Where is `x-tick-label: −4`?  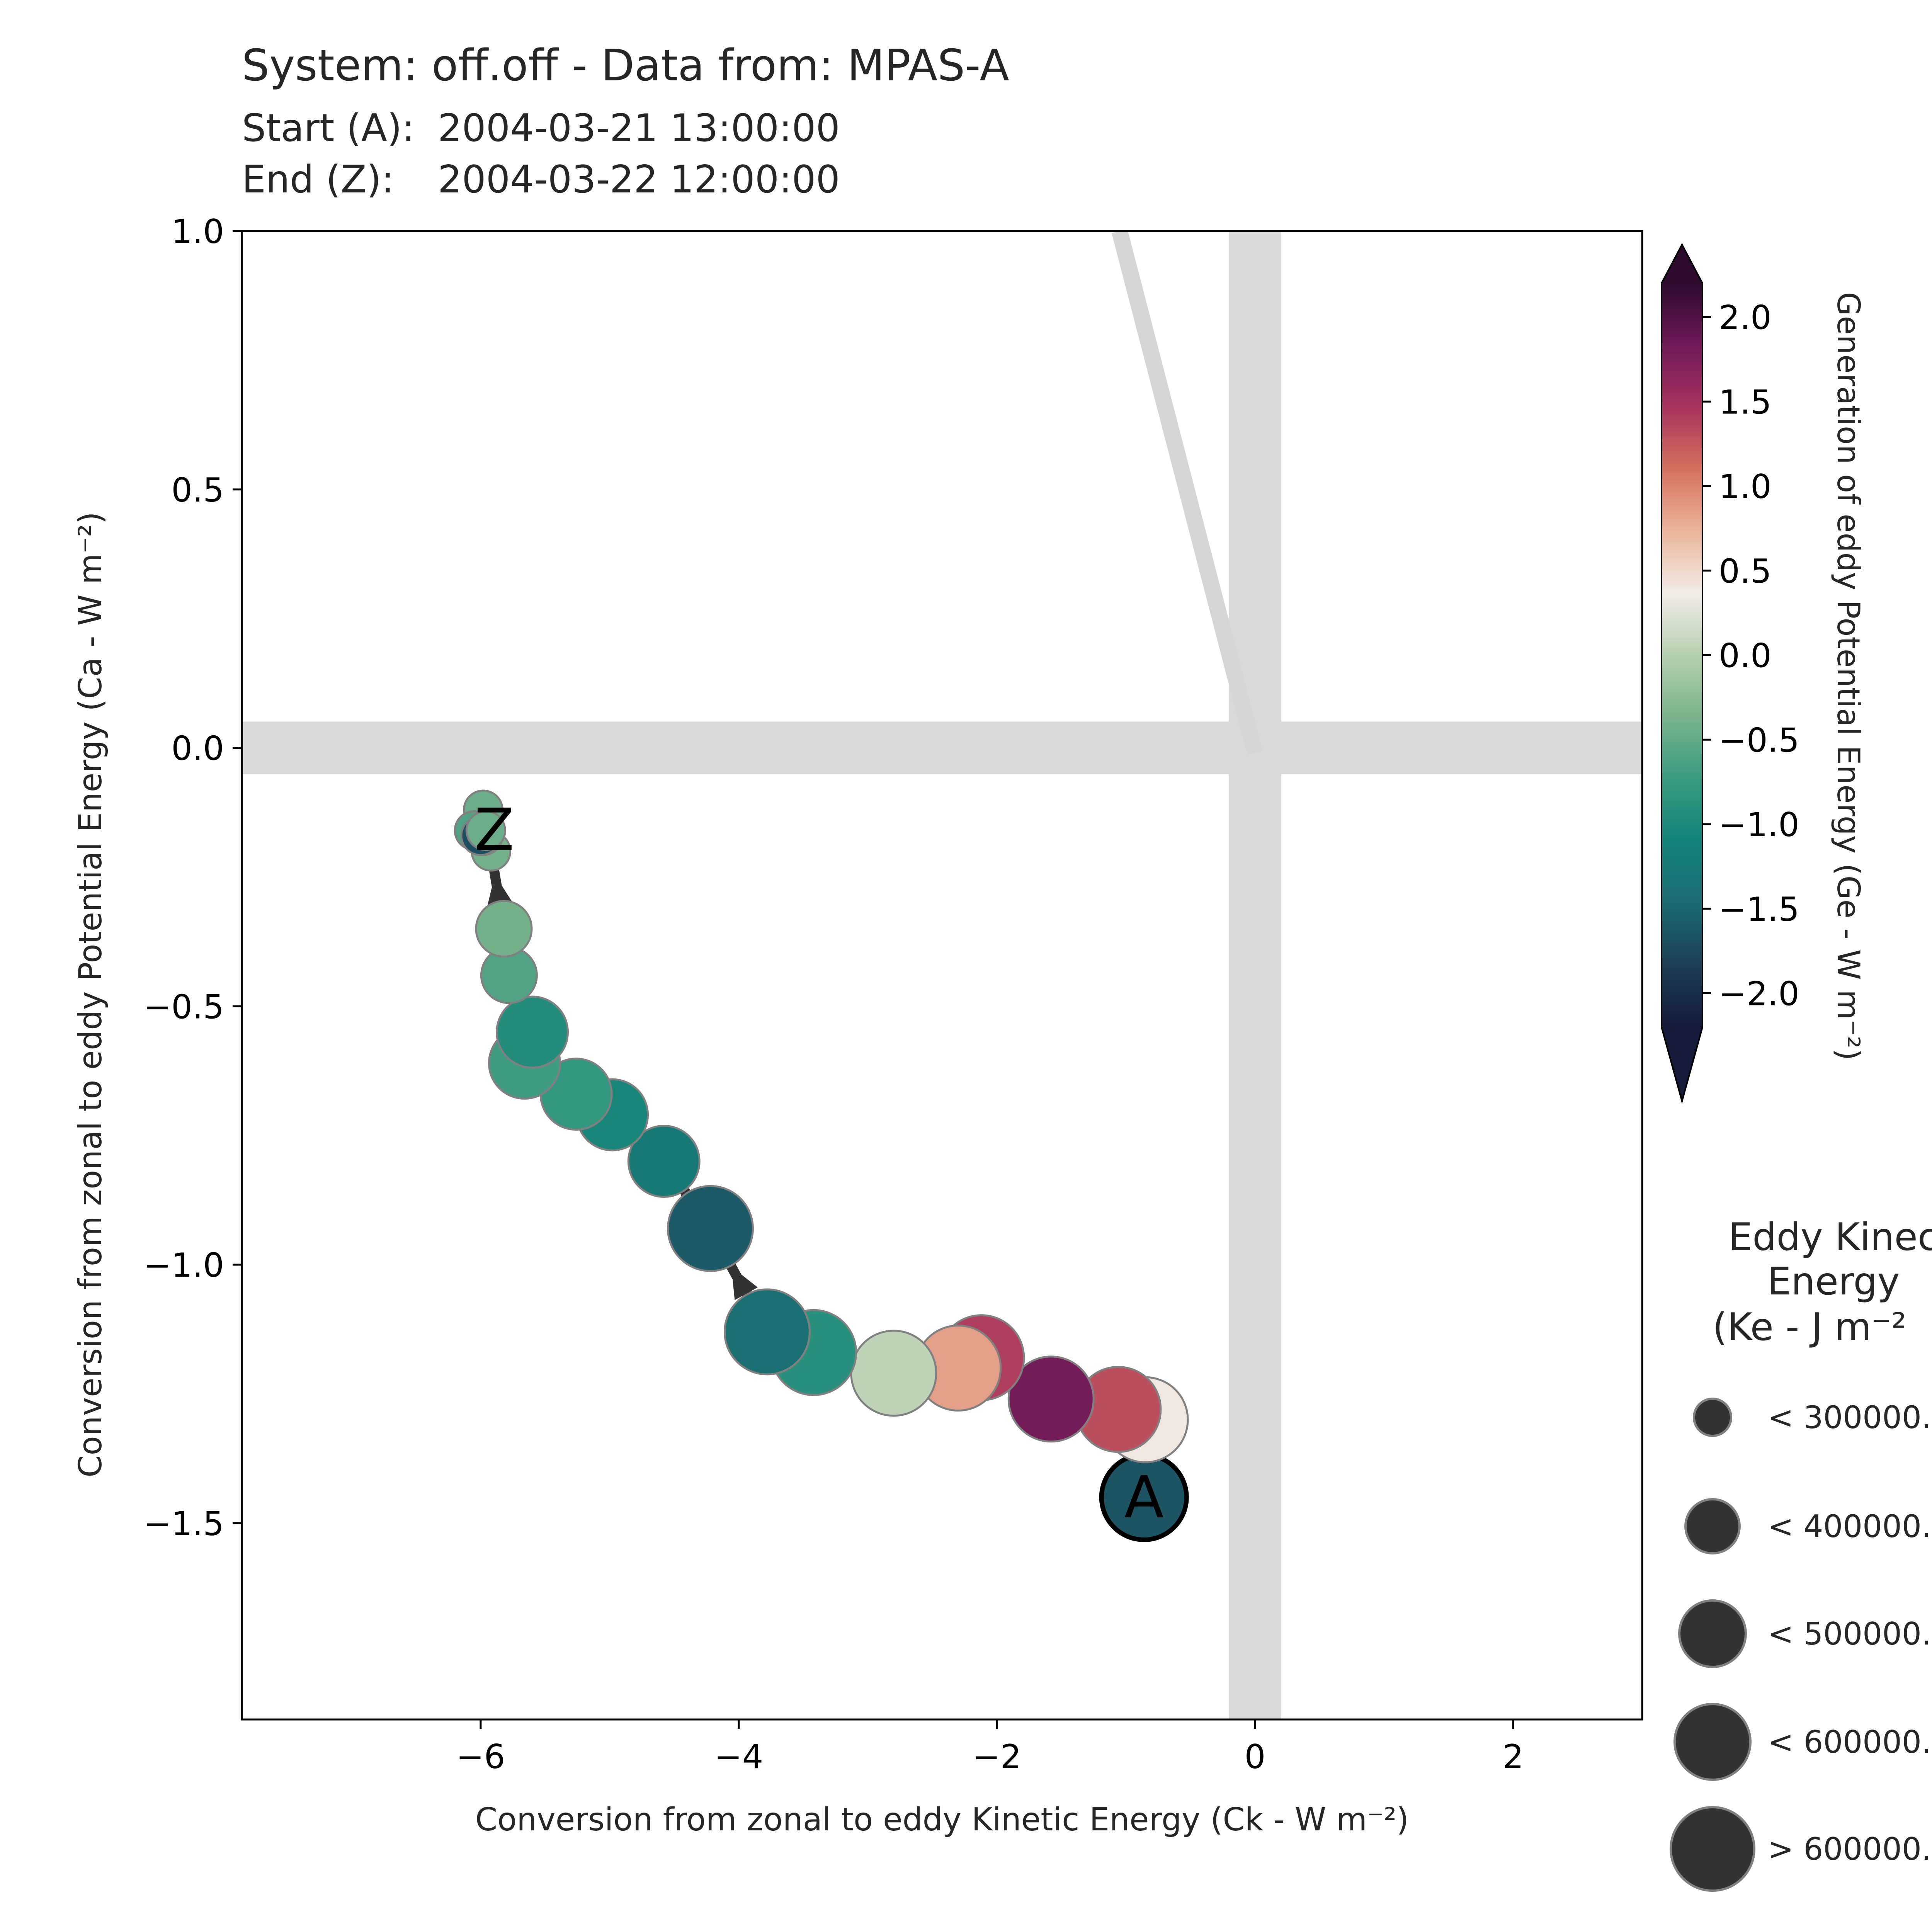
x-tick-label: −4 is located at coordinates (739, 1757).